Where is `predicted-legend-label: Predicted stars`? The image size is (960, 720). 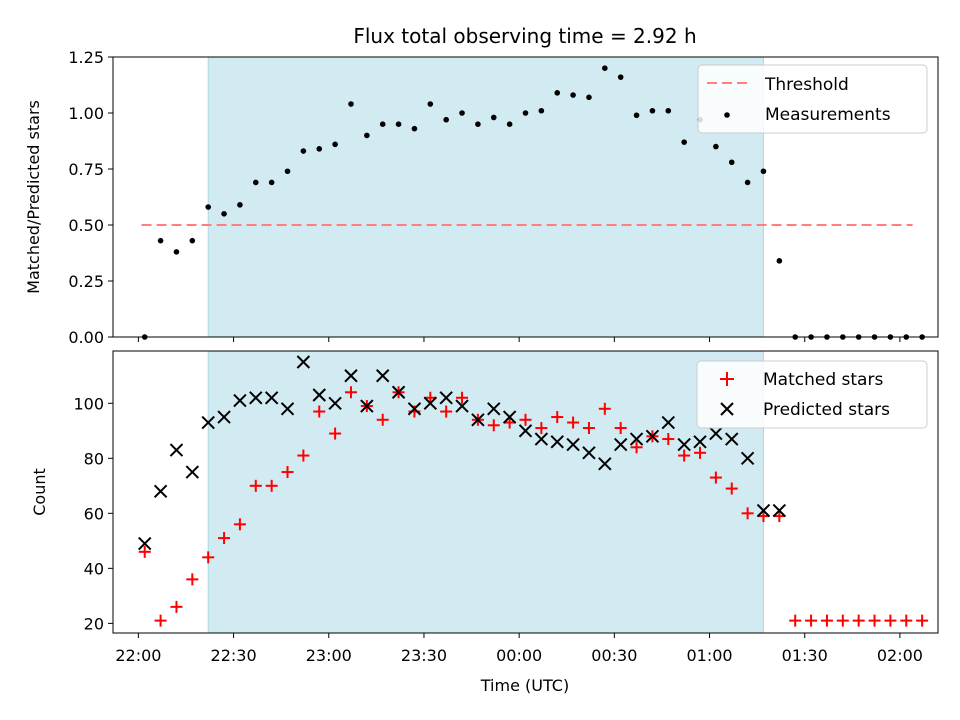
predicted-legend-label: Predicted stars is located at coordinates (826, 410).